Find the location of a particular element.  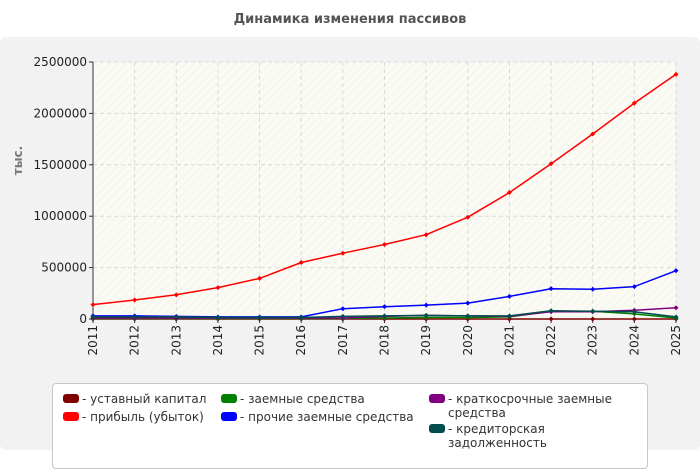

legend-item-pribyl: - прибыль (убыток) is located at coordinates (143, 417).